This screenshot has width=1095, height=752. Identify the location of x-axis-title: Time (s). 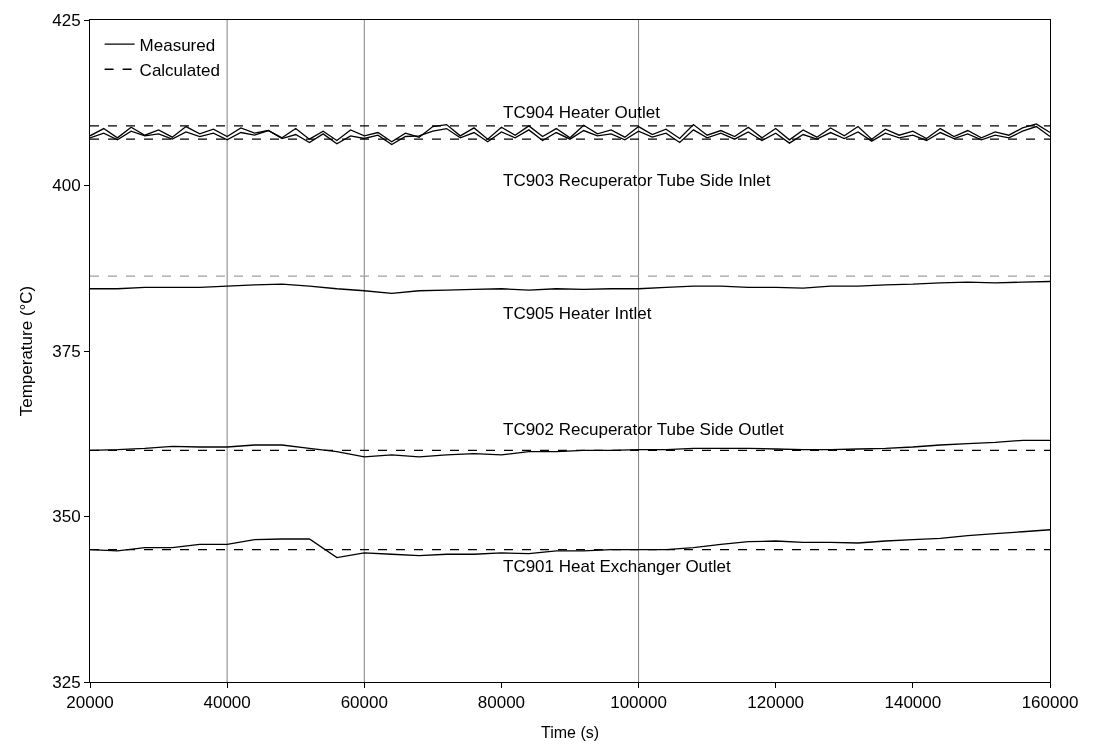
(570, 733).